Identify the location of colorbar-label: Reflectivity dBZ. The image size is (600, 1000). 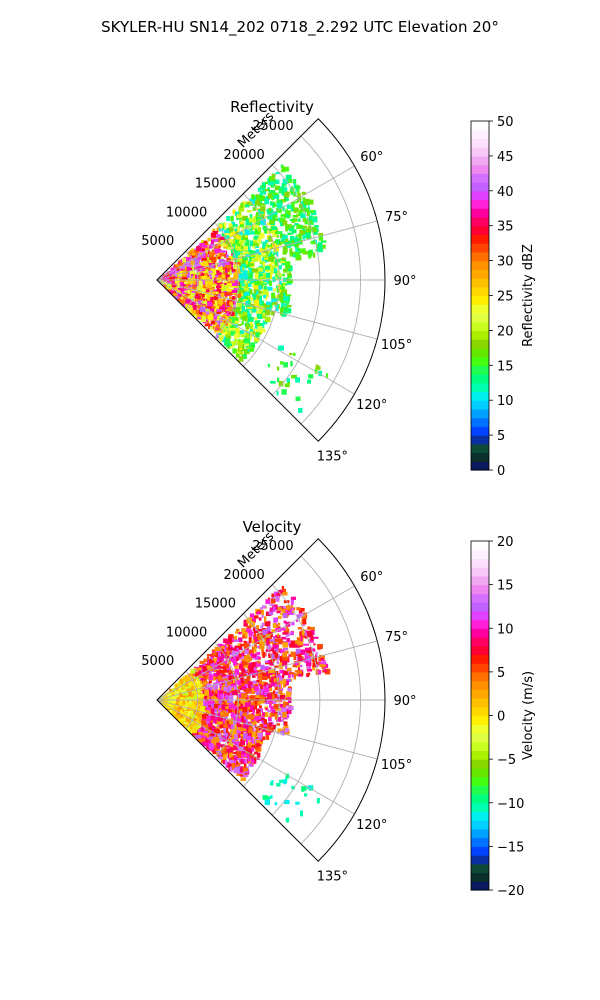
(528, 295).